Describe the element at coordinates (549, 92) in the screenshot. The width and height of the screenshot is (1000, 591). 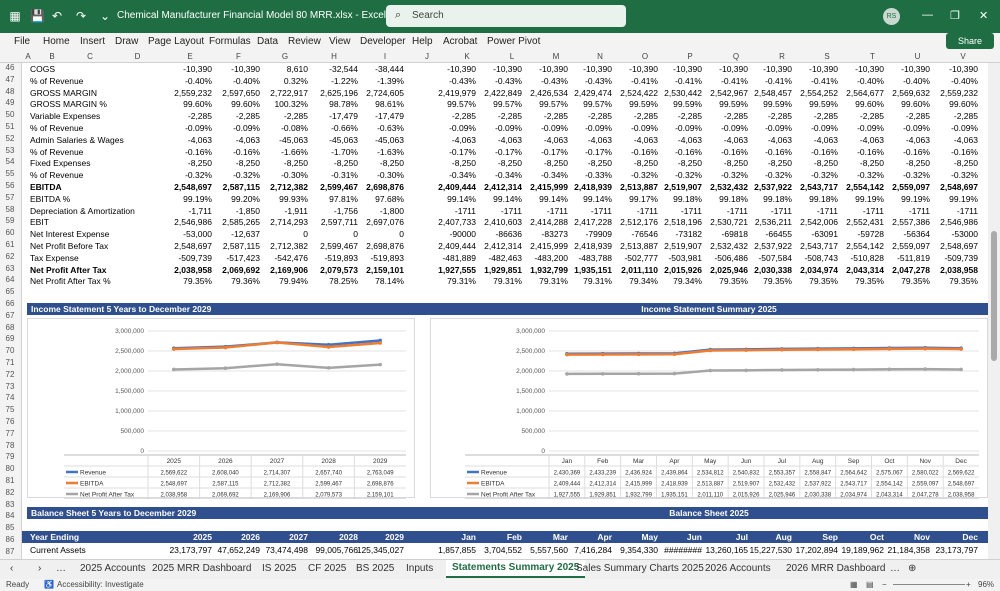
I see `monthly-cell: 2,426,534` at that location.